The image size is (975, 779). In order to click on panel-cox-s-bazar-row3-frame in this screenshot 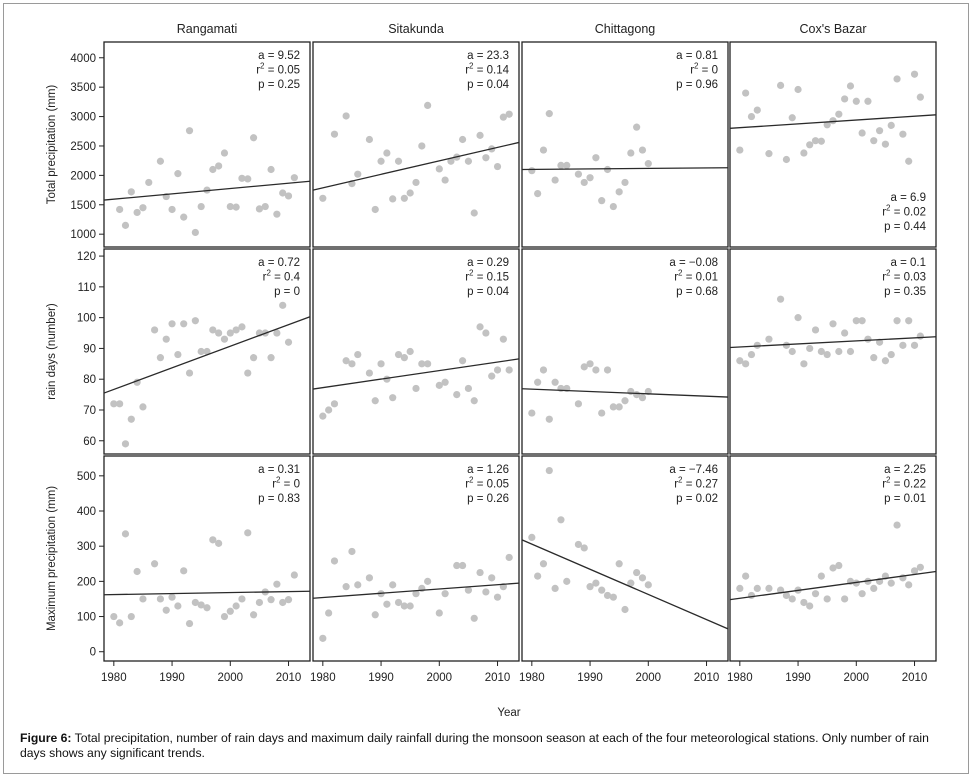, I will do `click(833, 558)`.